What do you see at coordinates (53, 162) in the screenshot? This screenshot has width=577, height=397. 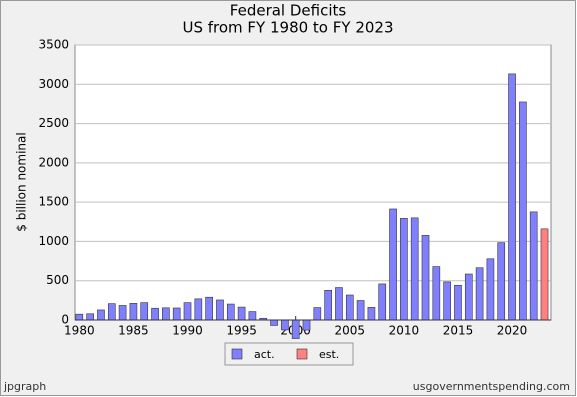 I see `y-tick-label: 2000` at bounding box center [53, 162].